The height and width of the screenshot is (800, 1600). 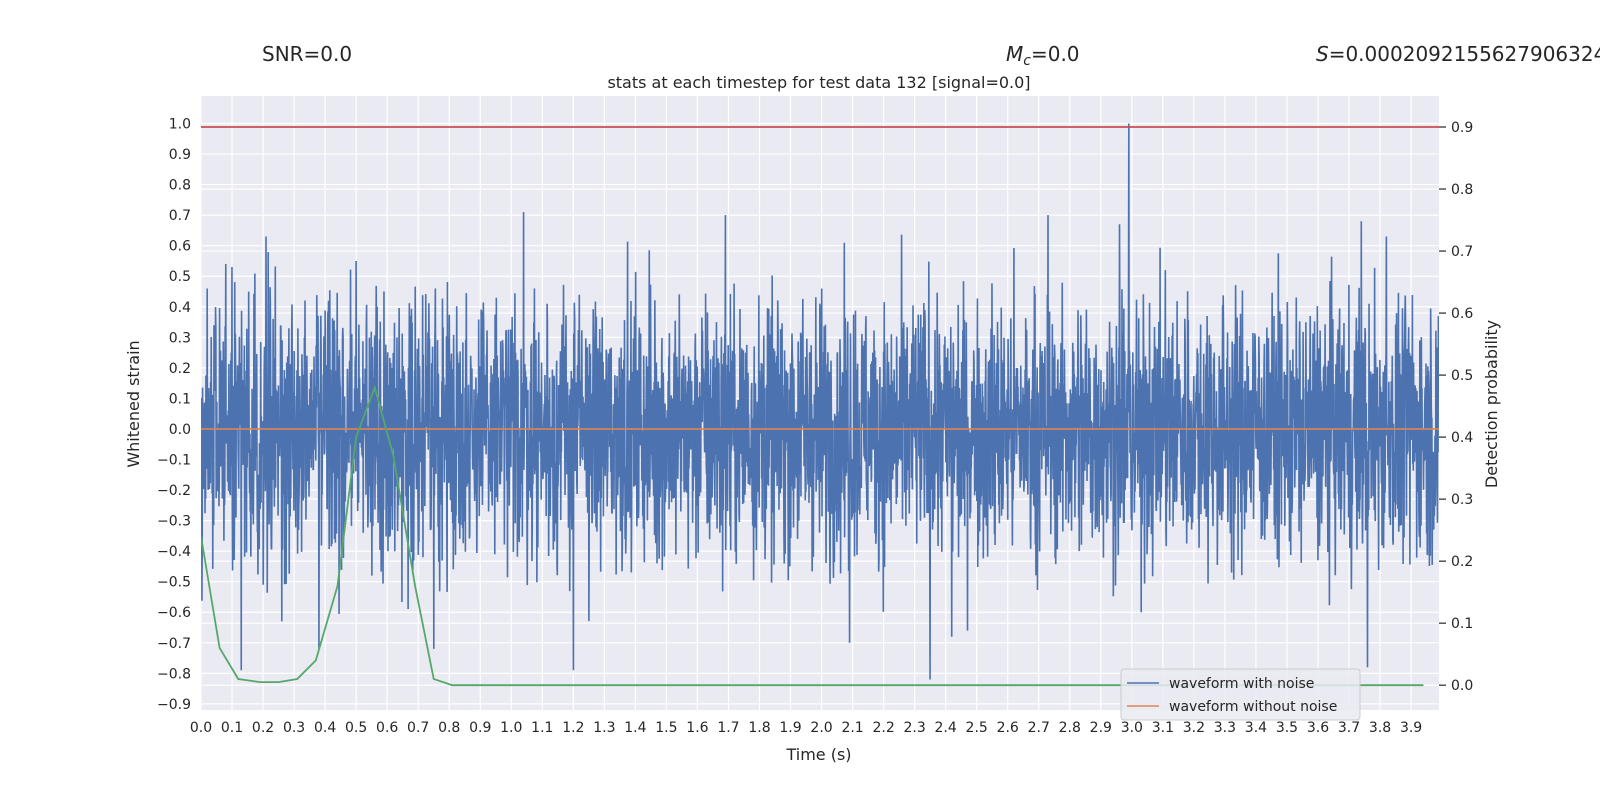 What do you see at coordinates (180, 247) in the screenshot?
I see `y-tick-label: 0.6` at bounding box center [180, 247].